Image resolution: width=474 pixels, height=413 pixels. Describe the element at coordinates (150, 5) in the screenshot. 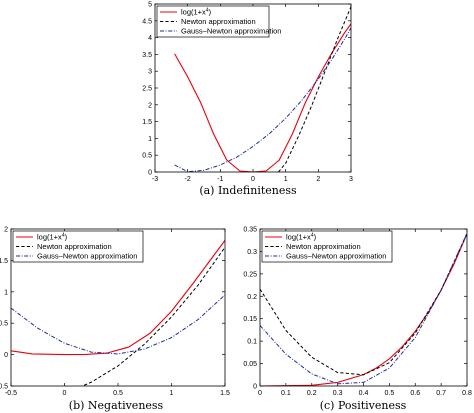

I see `y-tick-label: 5` at that location.